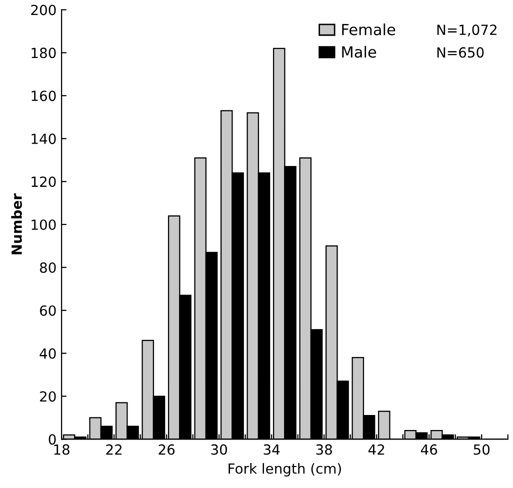  I want to click on y-tick-label: 60, so click(48, 310).